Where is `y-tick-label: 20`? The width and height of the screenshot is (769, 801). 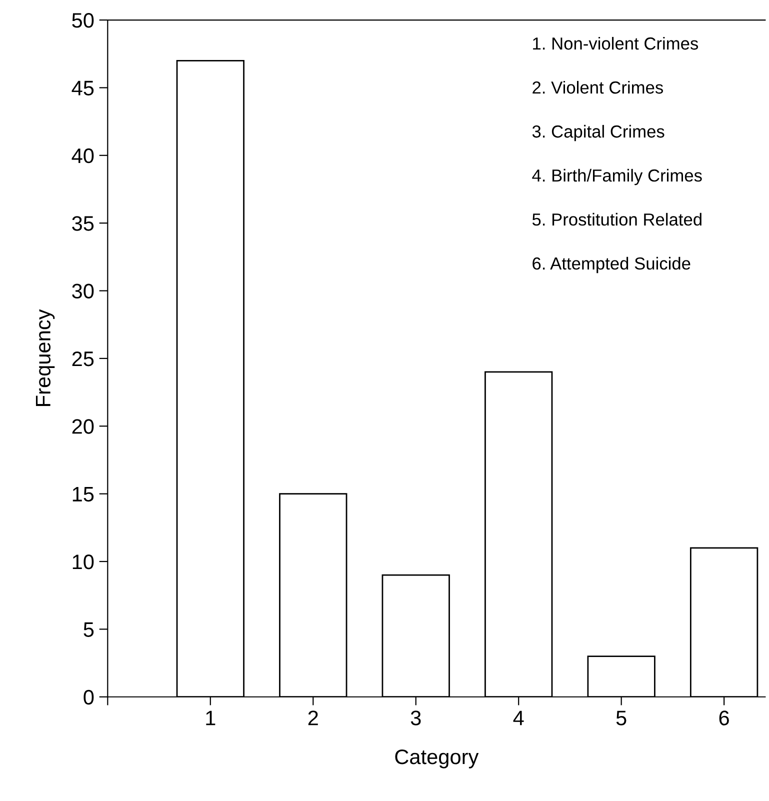
y-tick-label: 20 is located at coordinates (83, 426).